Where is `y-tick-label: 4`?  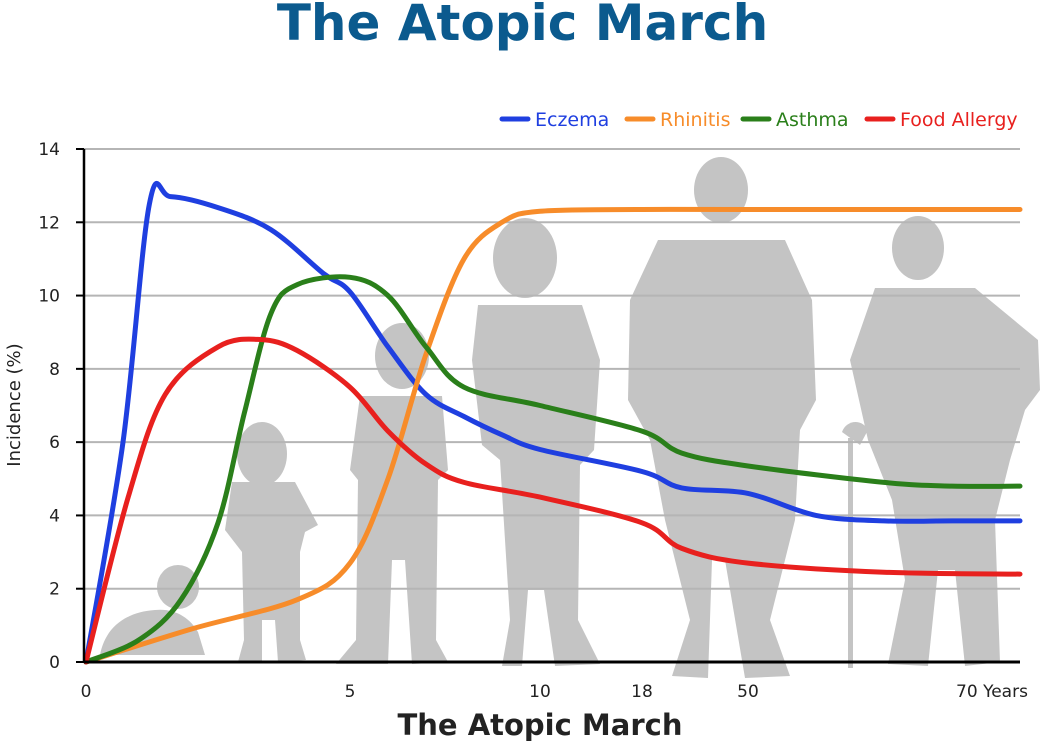 y-tick-label: 4 is located at coordinates (54, 516).